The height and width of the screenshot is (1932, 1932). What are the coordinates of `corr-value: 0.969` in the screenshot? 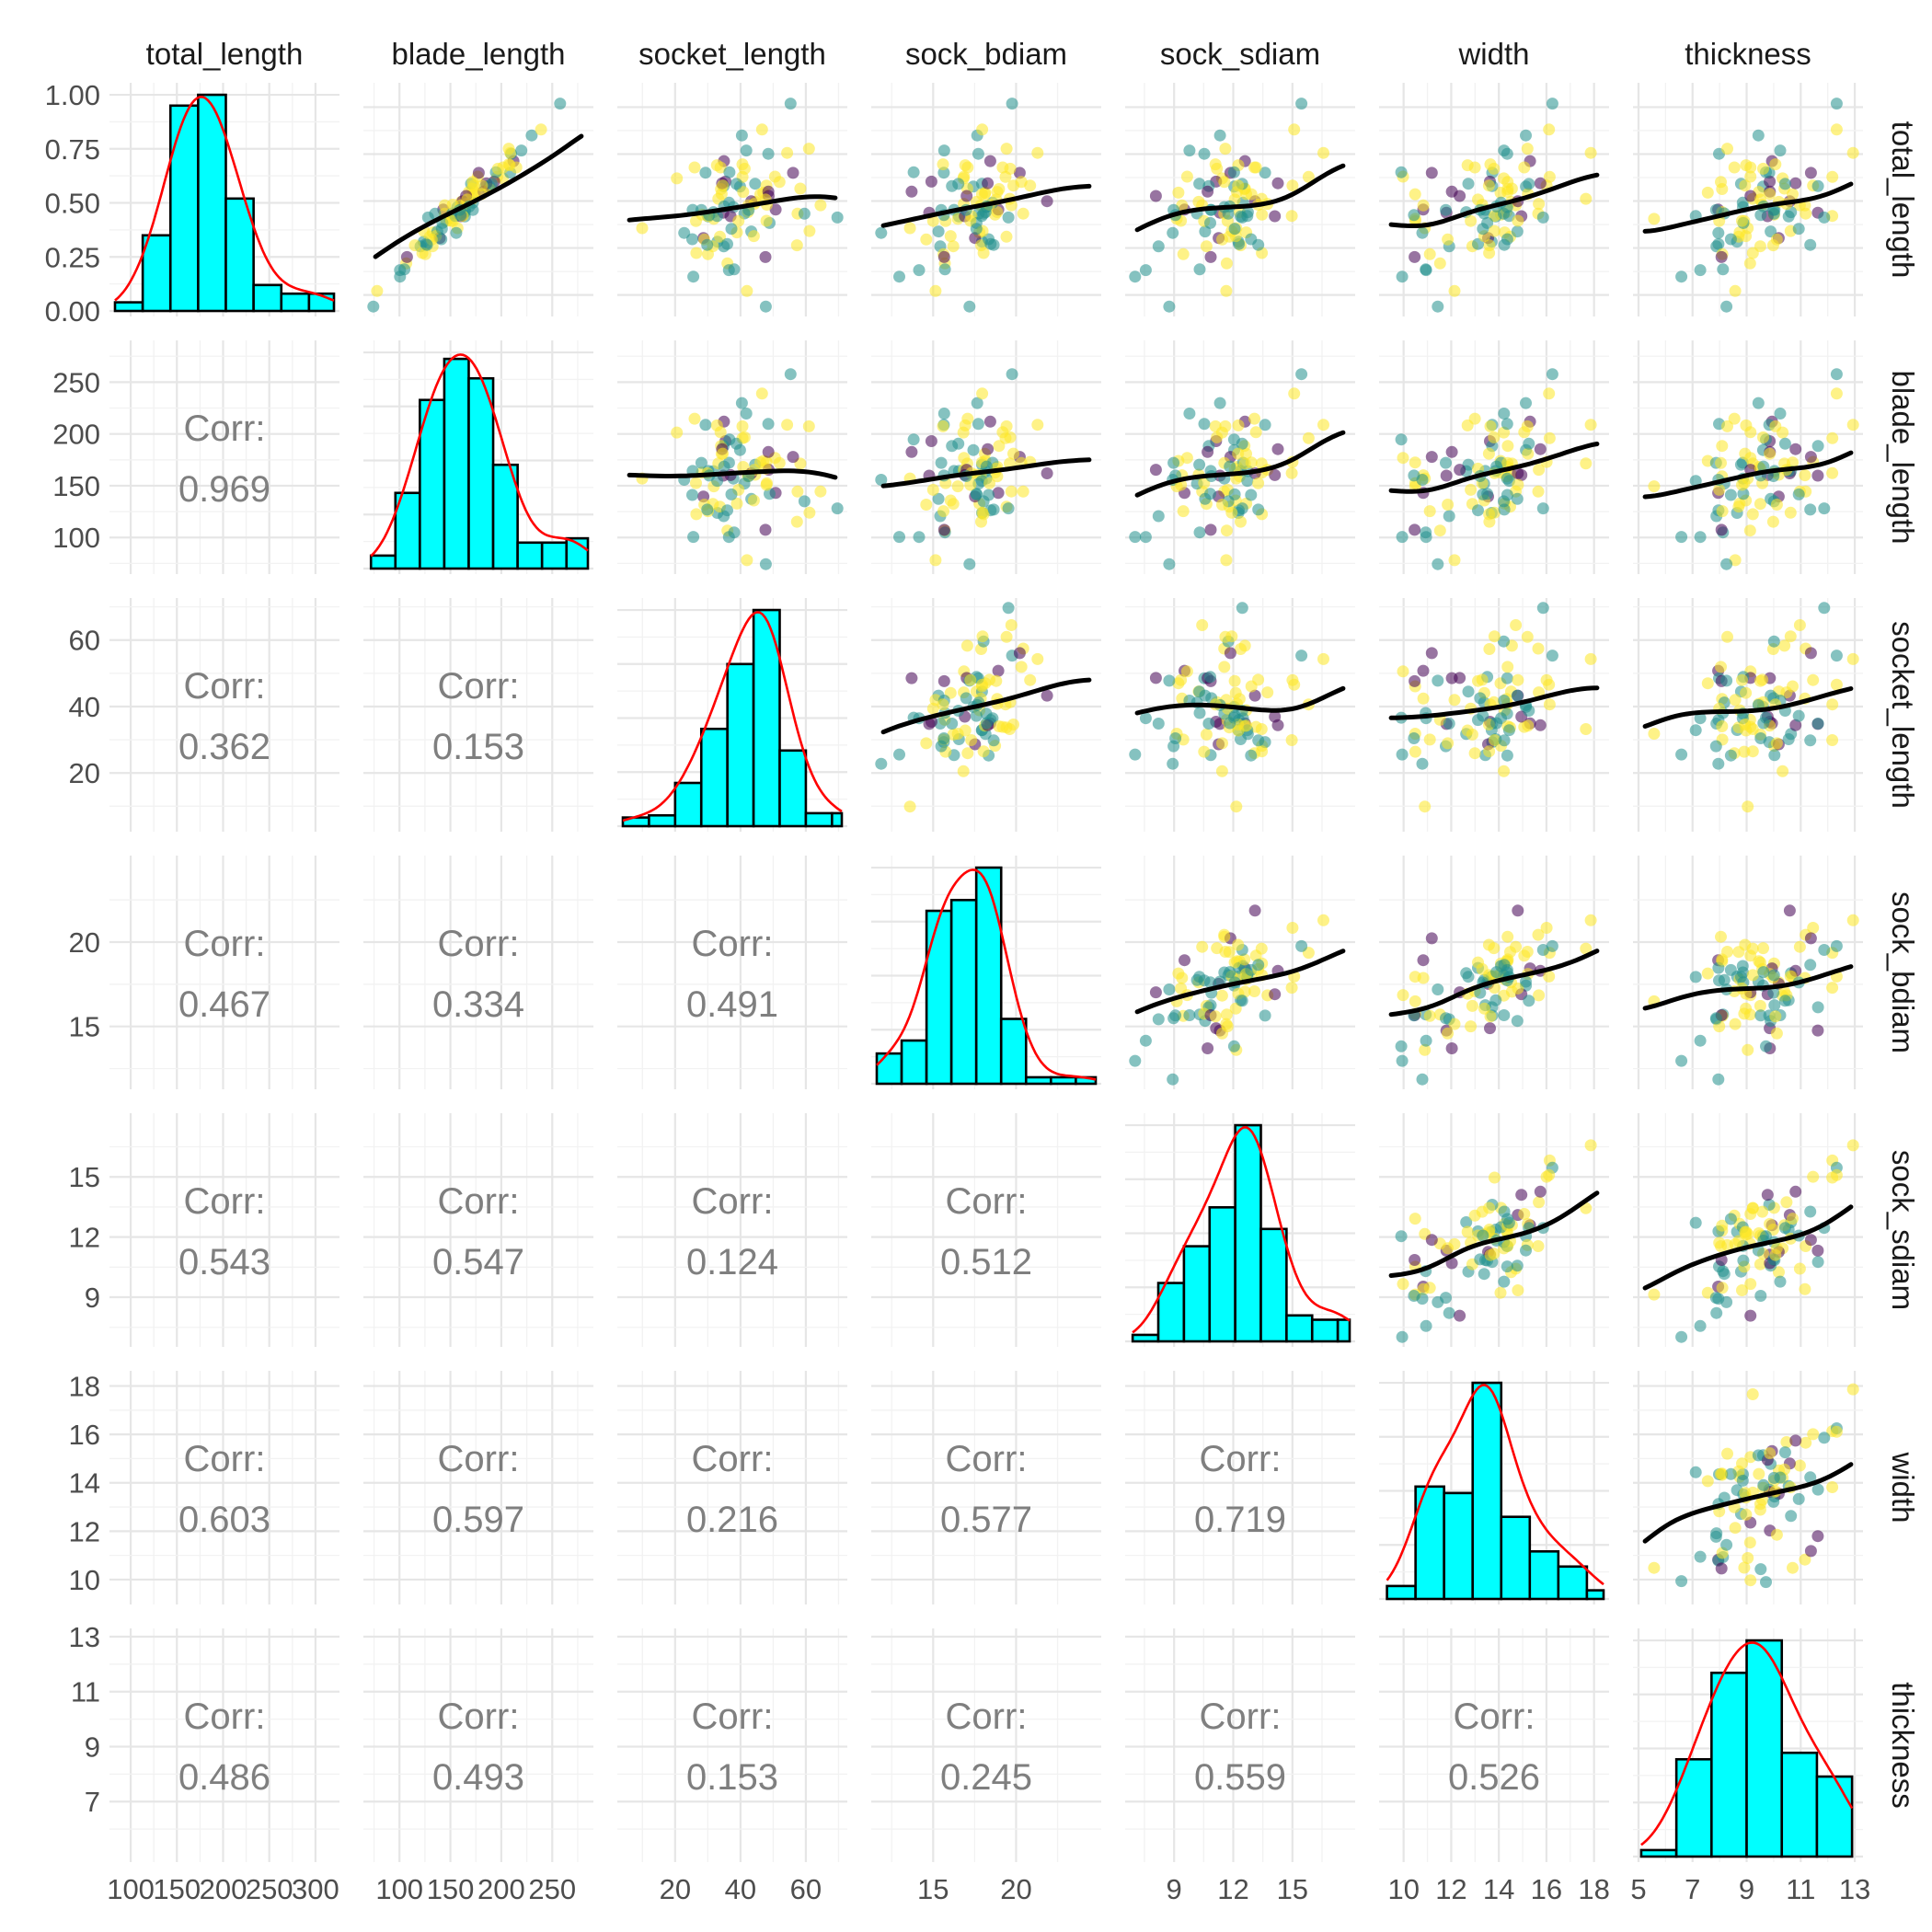 It's located at (224, 490).